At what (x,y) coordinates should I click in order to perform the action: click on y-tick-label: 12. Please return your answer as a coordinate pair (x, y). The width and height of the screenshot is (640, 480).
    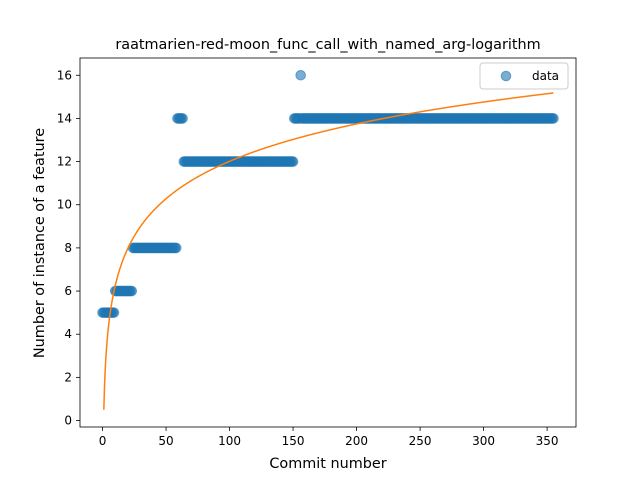
    Looking at the image, I should click on (64, 162).